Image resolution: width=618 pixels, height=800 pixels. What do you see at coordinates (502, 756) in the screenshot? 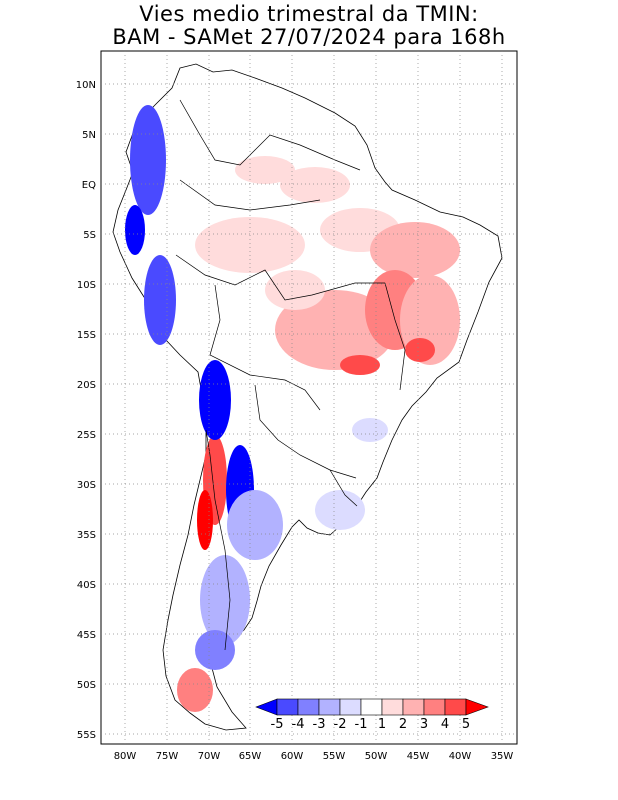
I see `lon-label-35w: 35W` at bounding box center [502, 756].